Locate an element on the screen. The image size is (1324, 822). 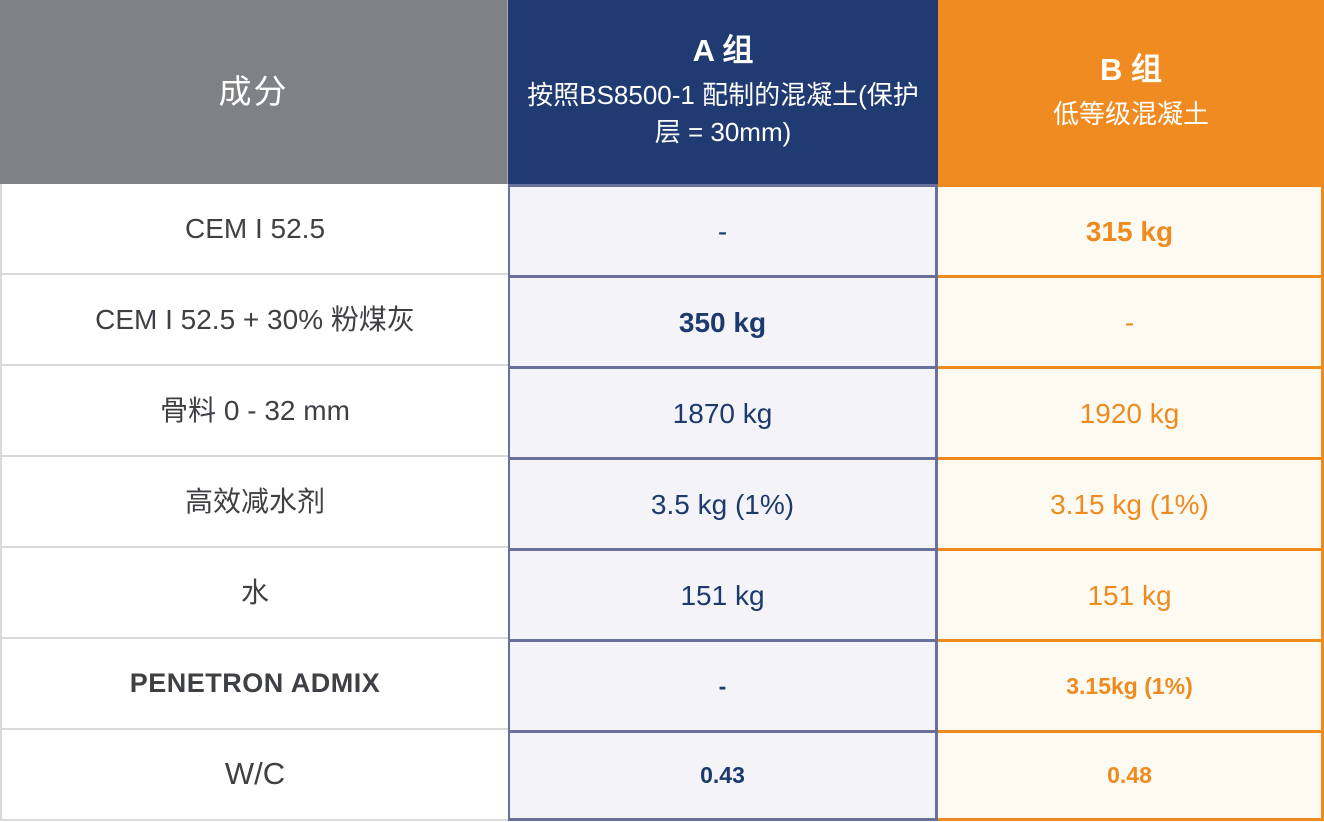
group-b-subtitle: 低等级混凝土 is located at coordinates (1130, 113).